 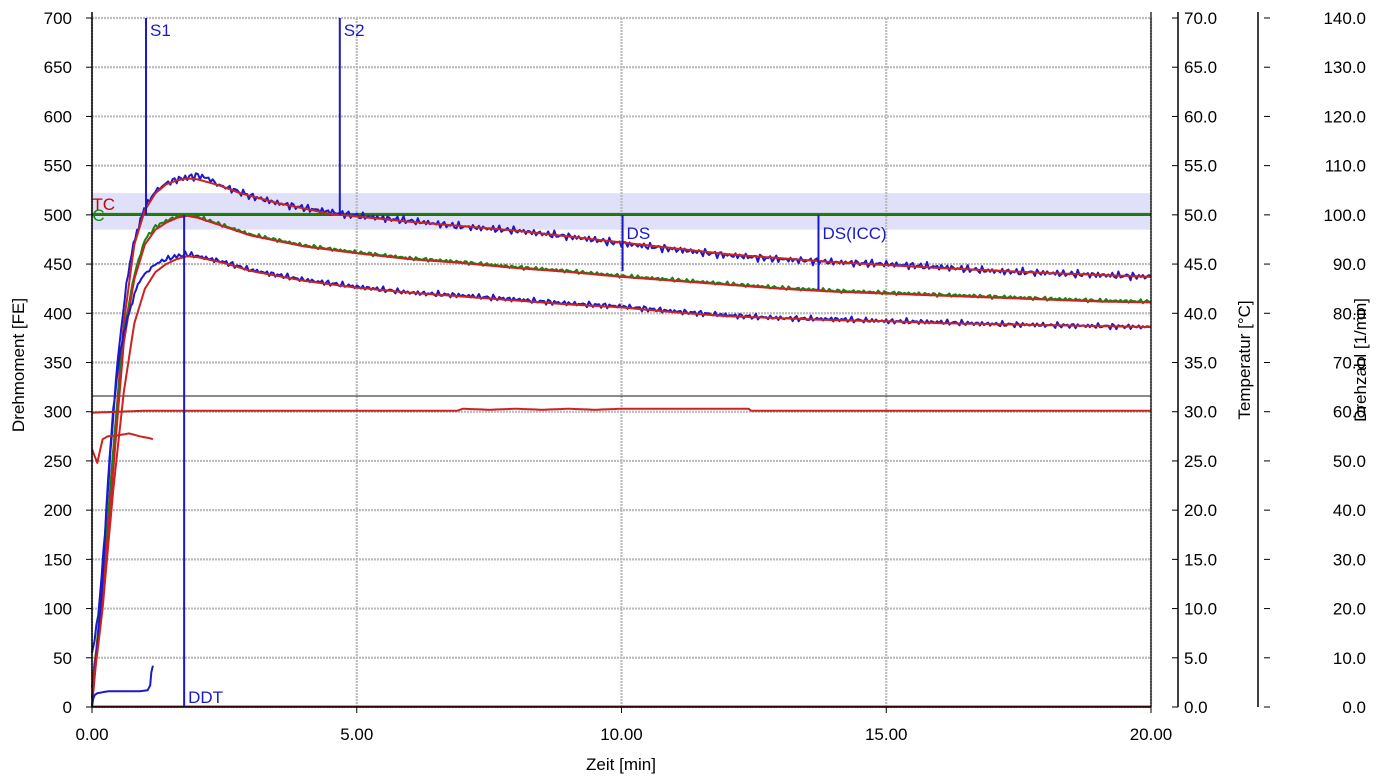 What do you see at coordinates (886, 734) in the screenshot?
I see `x-tick-label: 15.00` at bounding box center [886, 734].